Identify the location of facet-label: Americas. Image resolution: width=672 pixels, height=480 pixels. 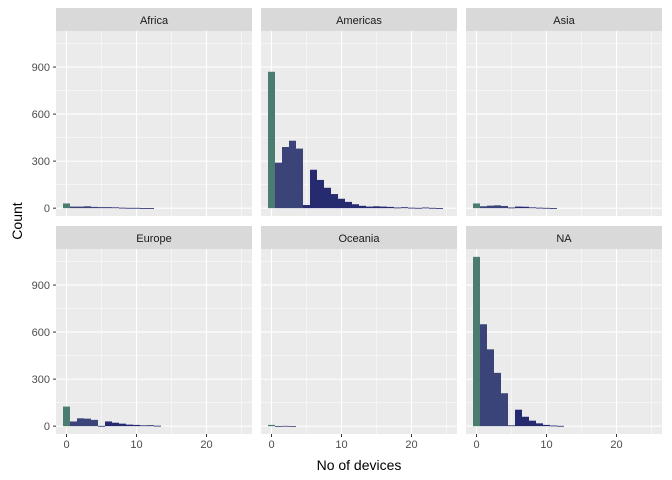
(359, 21).